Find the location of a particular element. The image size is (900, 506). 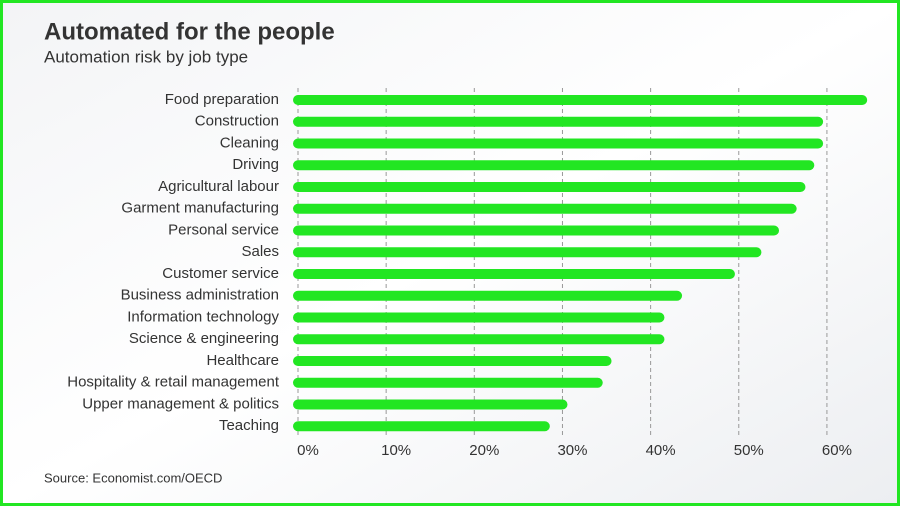

y-tick-label: Agricultural labour is located at coordinates (218, 186).